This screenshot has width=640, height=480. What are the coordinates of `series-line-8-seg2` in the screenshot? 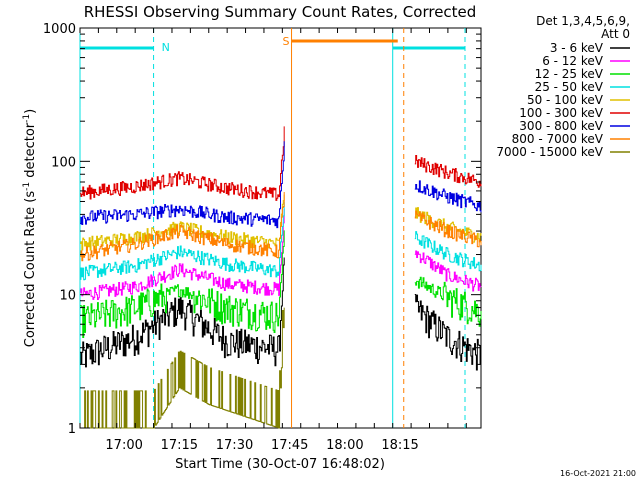 It's located at (448, 229).